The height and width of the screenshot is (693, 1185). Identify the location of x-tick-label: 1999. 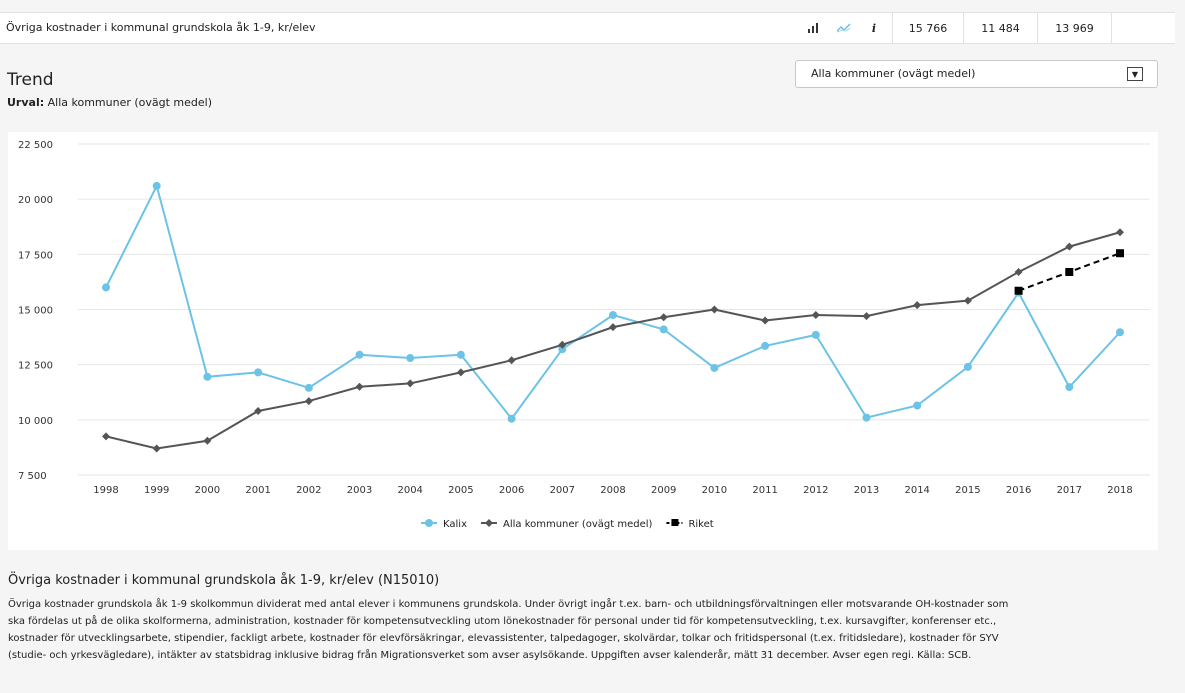
(156, 490).